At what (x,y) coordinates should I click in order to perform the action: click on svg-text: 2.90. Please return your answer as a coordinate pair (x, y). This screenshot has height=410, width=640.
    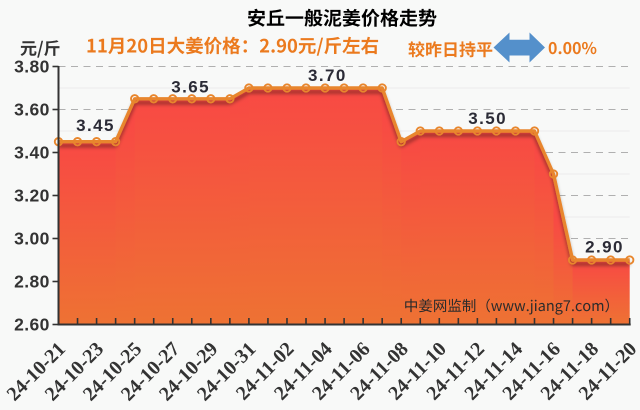
    Looking at the image, I should click on (604, 247).